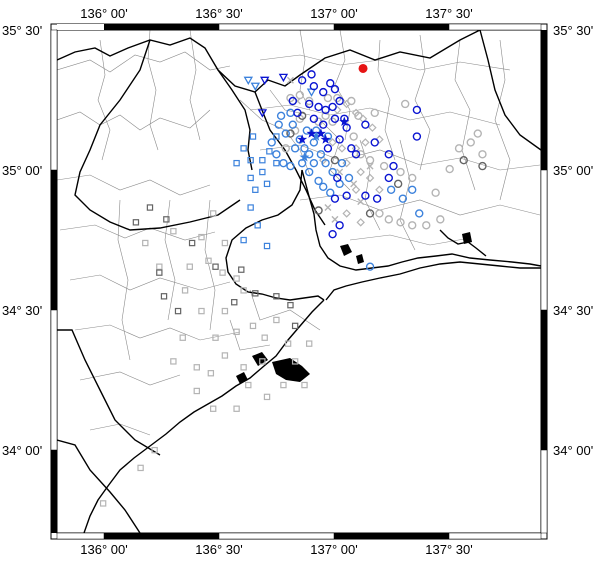 This screenshot has height=561, width=606. I want to click on bottom-label-137-30: 137° 30', so click(448, 549).